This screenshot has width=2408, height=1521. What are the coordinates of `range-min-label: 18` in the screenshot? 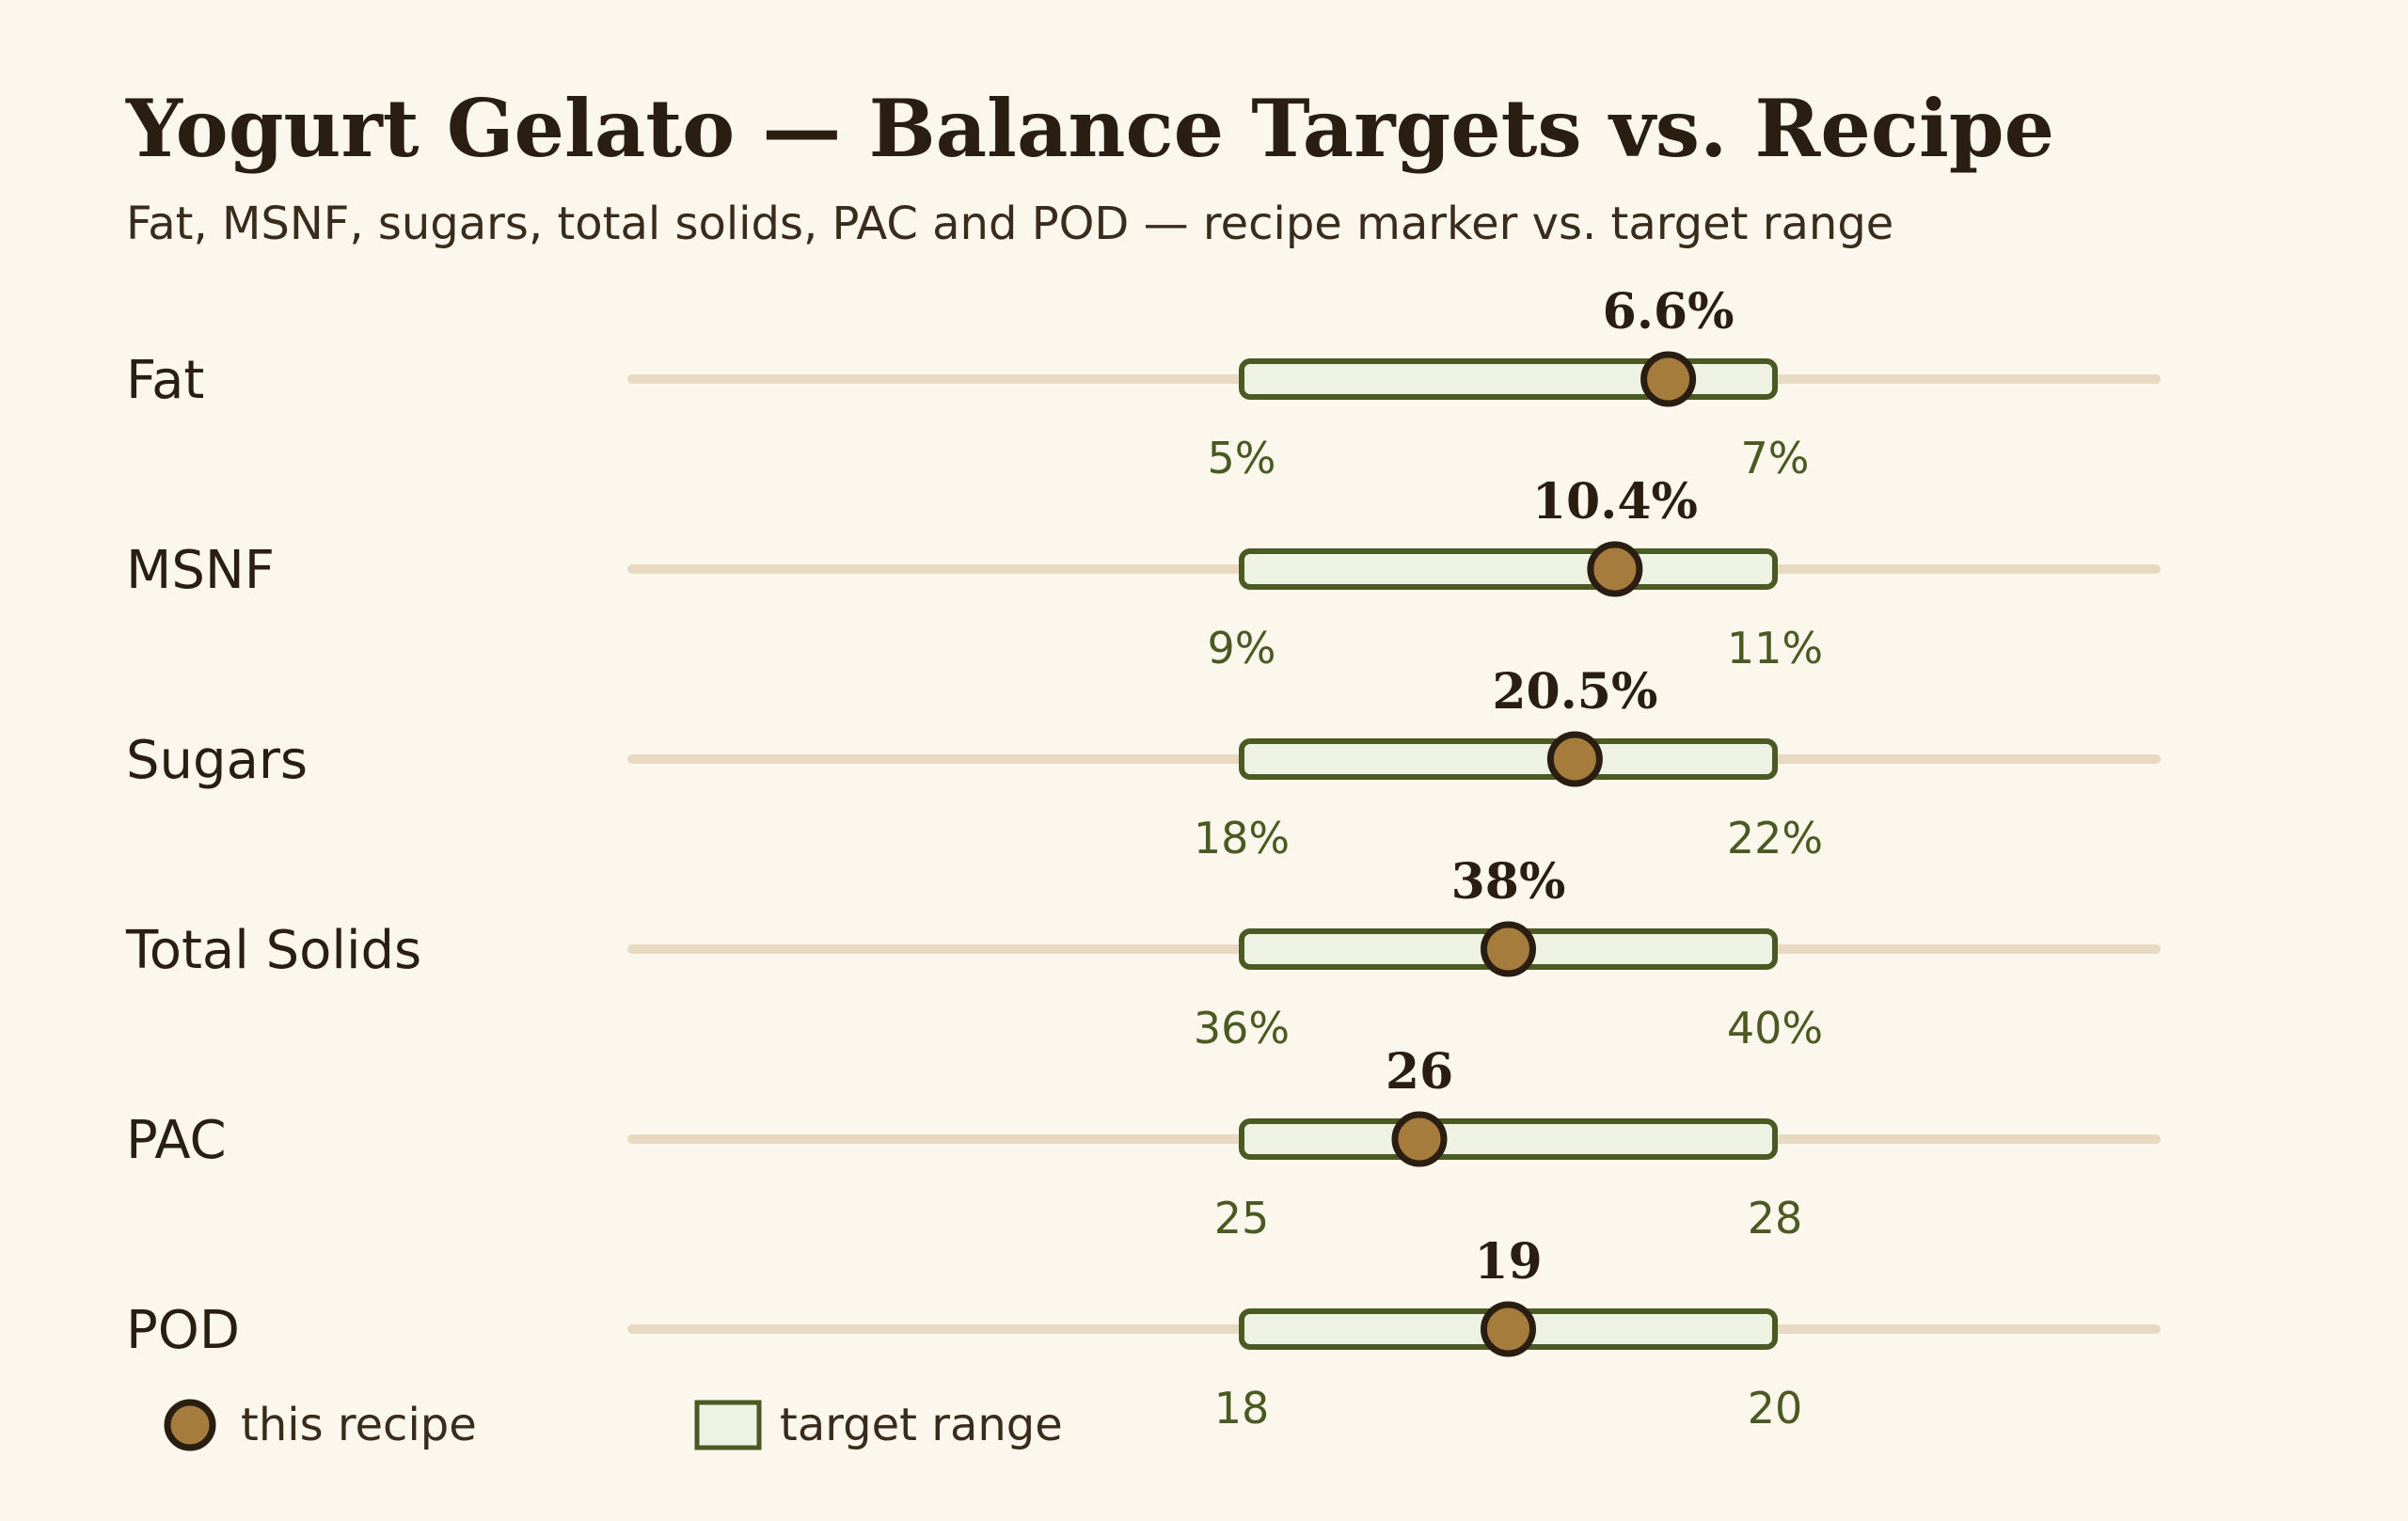 It's located at (1242, 1408).